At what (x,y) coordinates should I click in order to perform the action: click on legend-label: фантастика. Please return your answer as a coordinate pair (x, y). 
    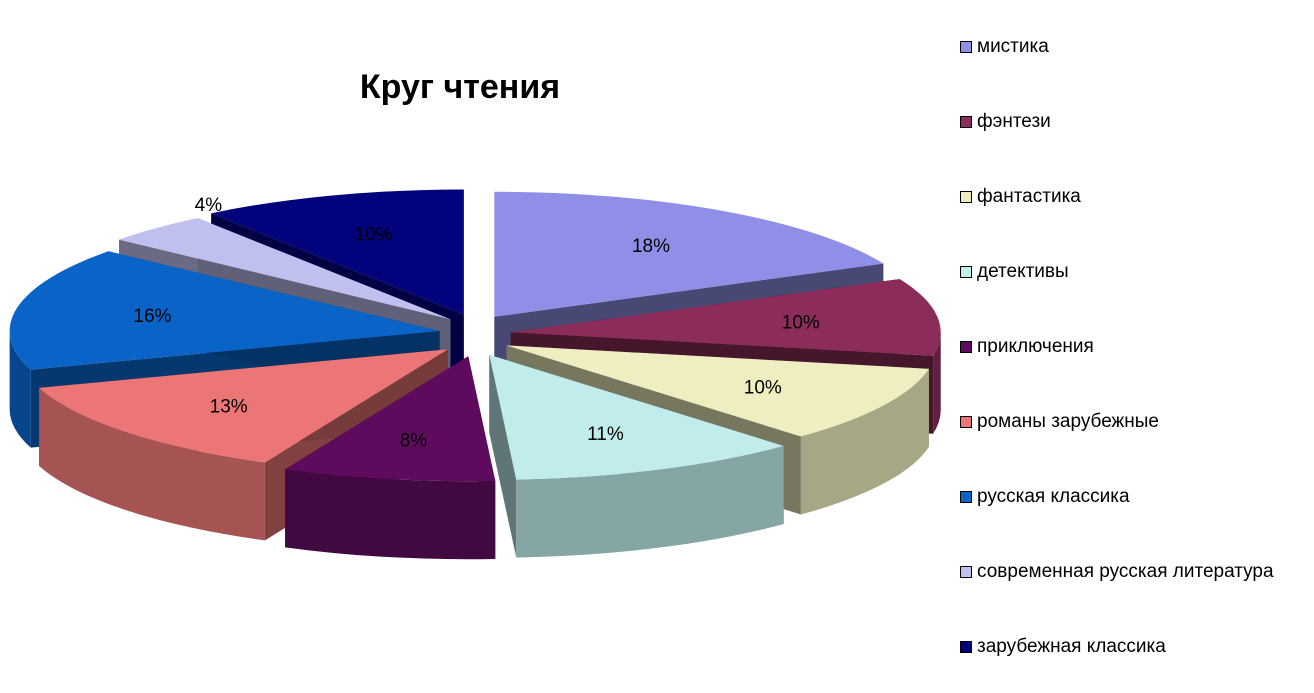
    Looking at the image, I should click on (1029, 196).